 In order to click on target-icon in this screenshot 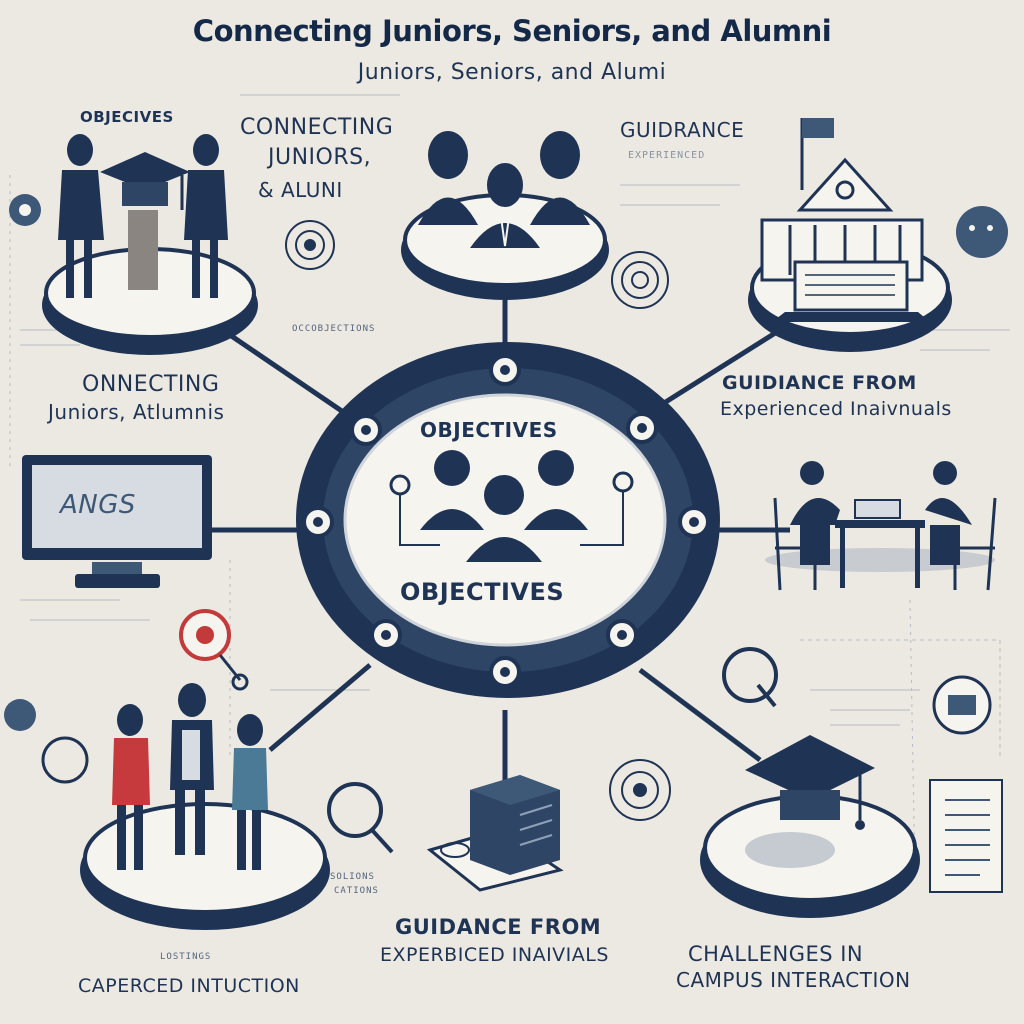, I will do `click(214, 650)`.